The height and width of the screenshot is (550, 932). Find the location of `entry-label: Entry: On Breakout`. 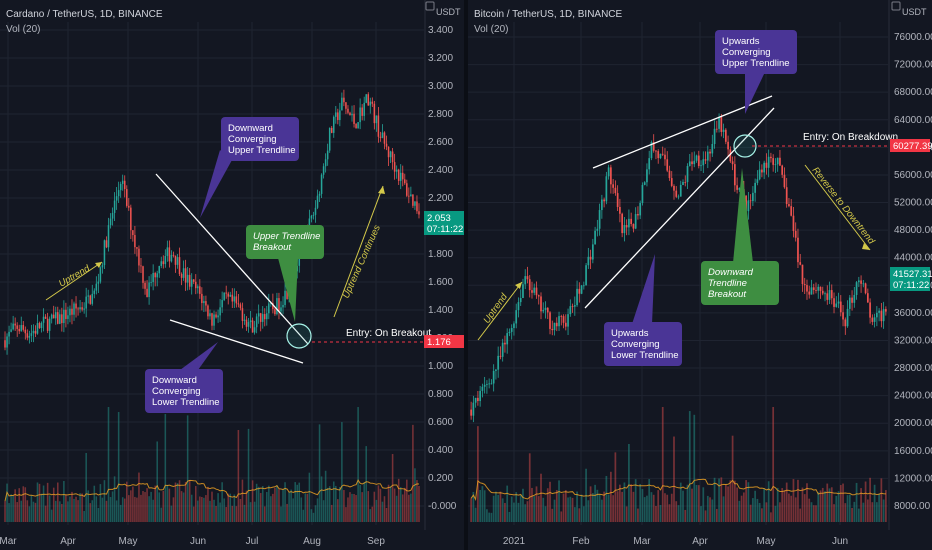

entry-label: Entry: On Breakout is located at coordinates (388, 333).